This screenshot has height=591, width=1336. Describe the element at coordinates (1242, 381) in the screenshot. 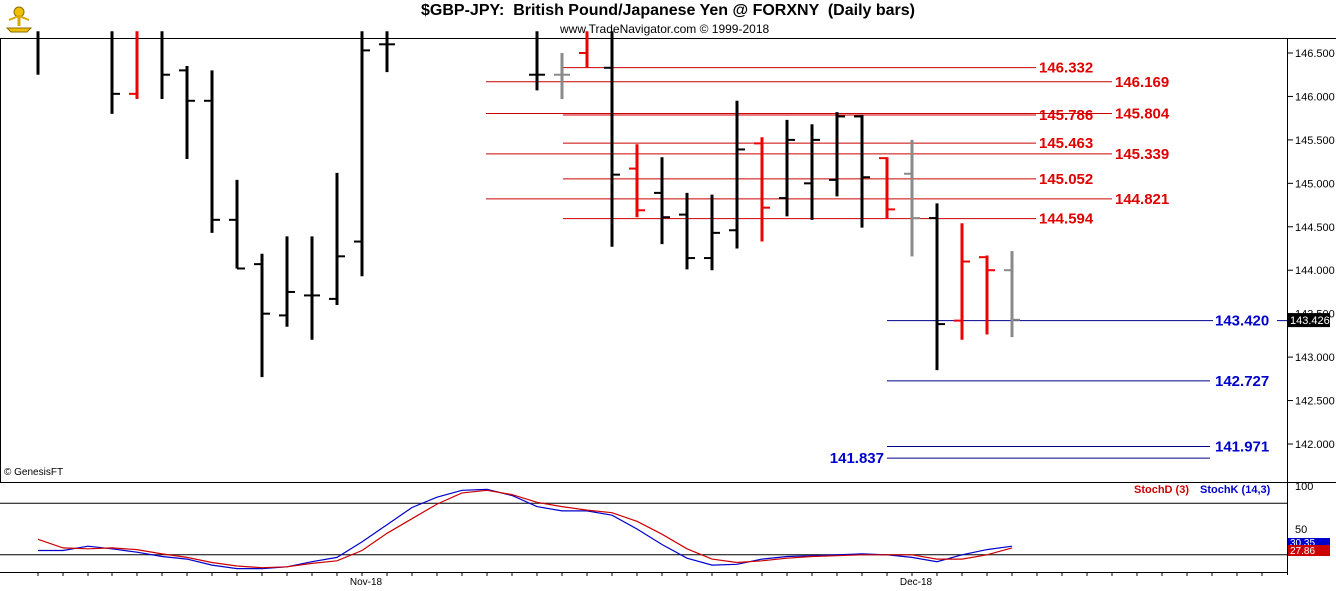

I see `price-level-label: 142.727` at that location.